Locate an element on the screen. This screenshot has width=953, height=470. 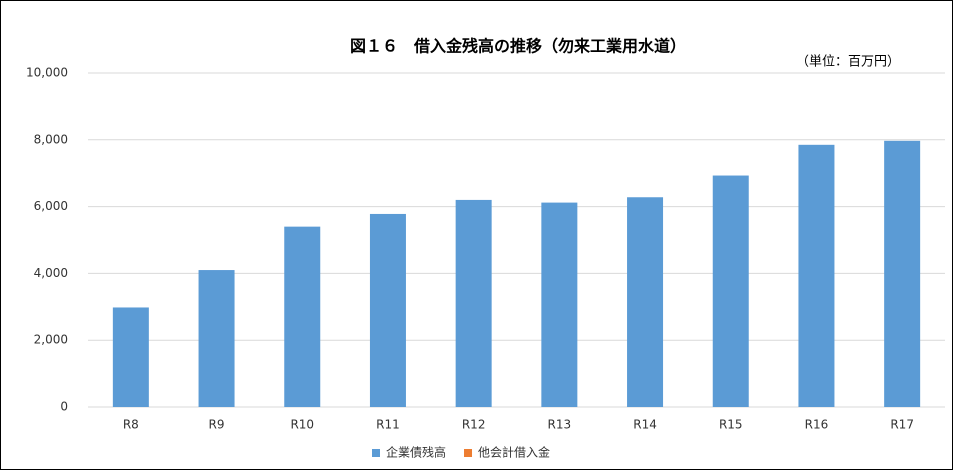
y-tick-label: 8,000 is located at coordinates (51, 139).